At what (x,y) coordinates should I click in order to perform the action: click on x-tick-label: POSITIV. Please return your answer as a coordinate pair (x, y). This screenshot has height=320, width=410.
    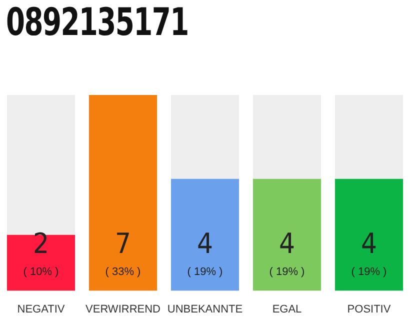
    Looking at the image, I should click on (369, 309).